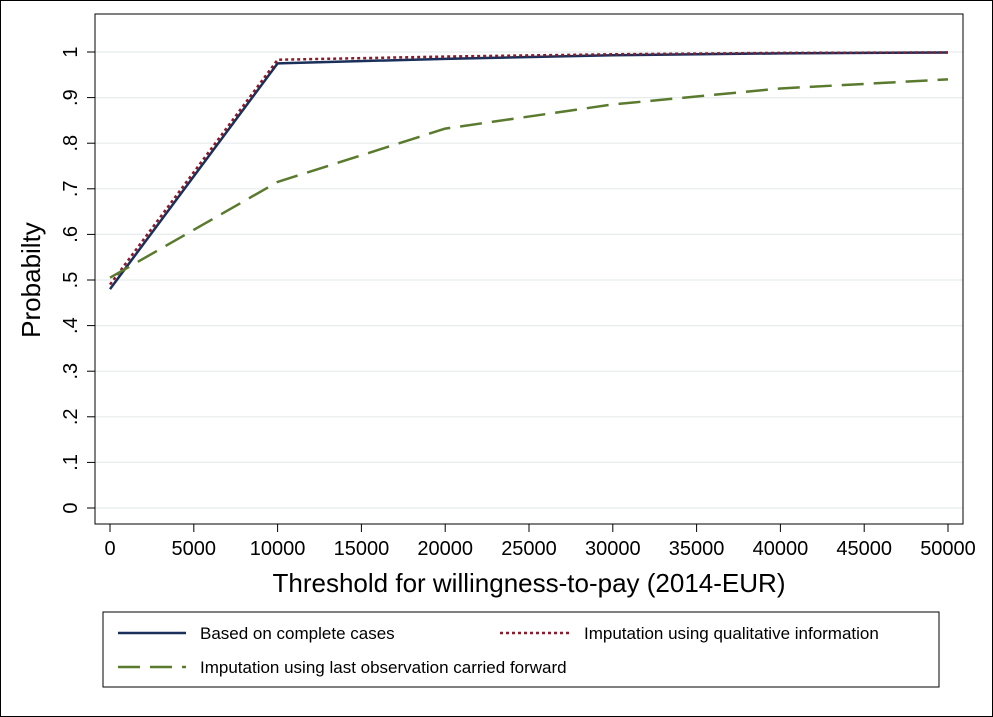 This screenshot has height=717, width=993. What do you see at coordinates (71, 234) in the screenshot?
I see `y-tick-label: .6` at bounding box center [71, 234].